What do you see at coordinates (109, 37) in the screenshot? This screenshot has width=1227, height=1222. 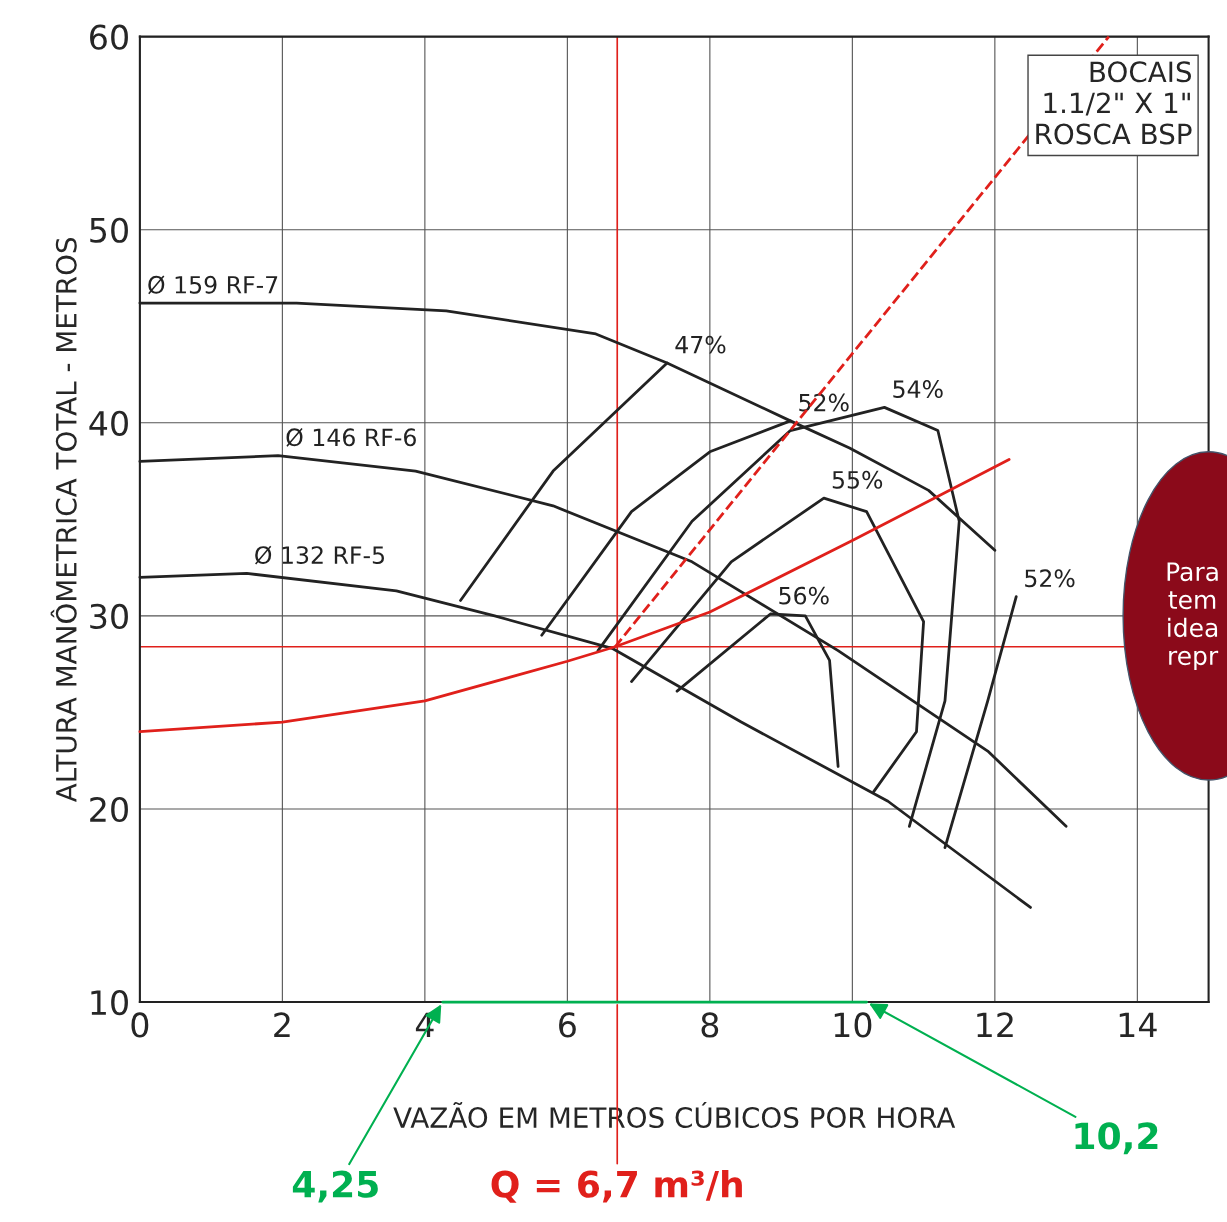 I see `y-tick-label: 60` at bounding box center [109, 37].